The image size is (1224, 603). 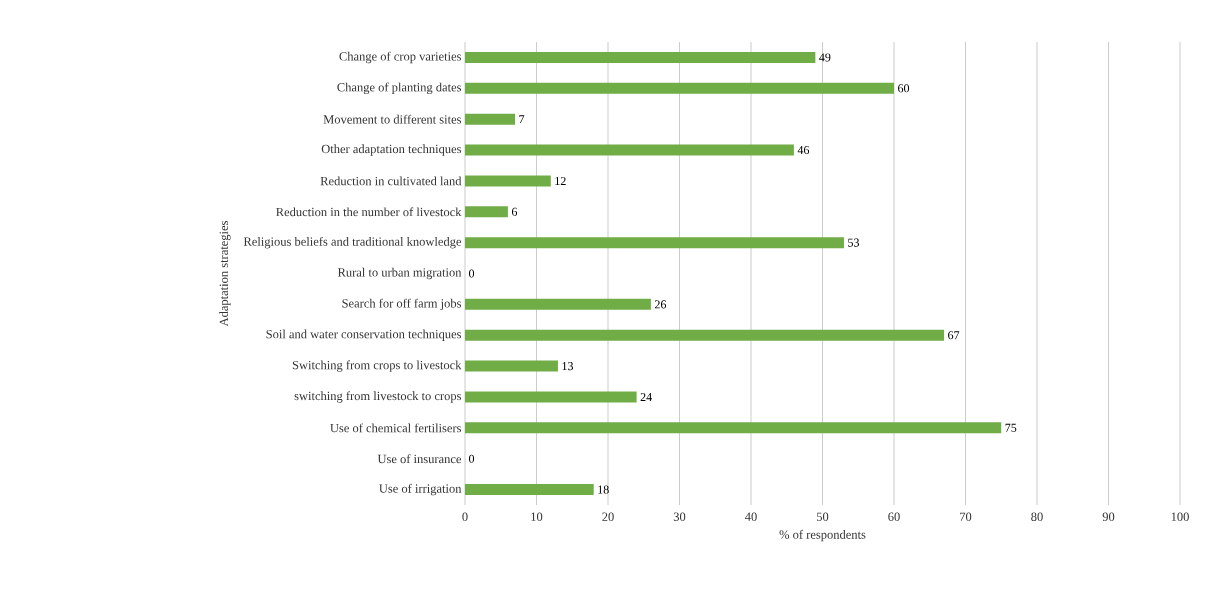 What do you see at coordinates (369, 212) in the screenshot?
I see `y-tick-label: Reduction in the number of livestock` at bounding box center [369, 212].